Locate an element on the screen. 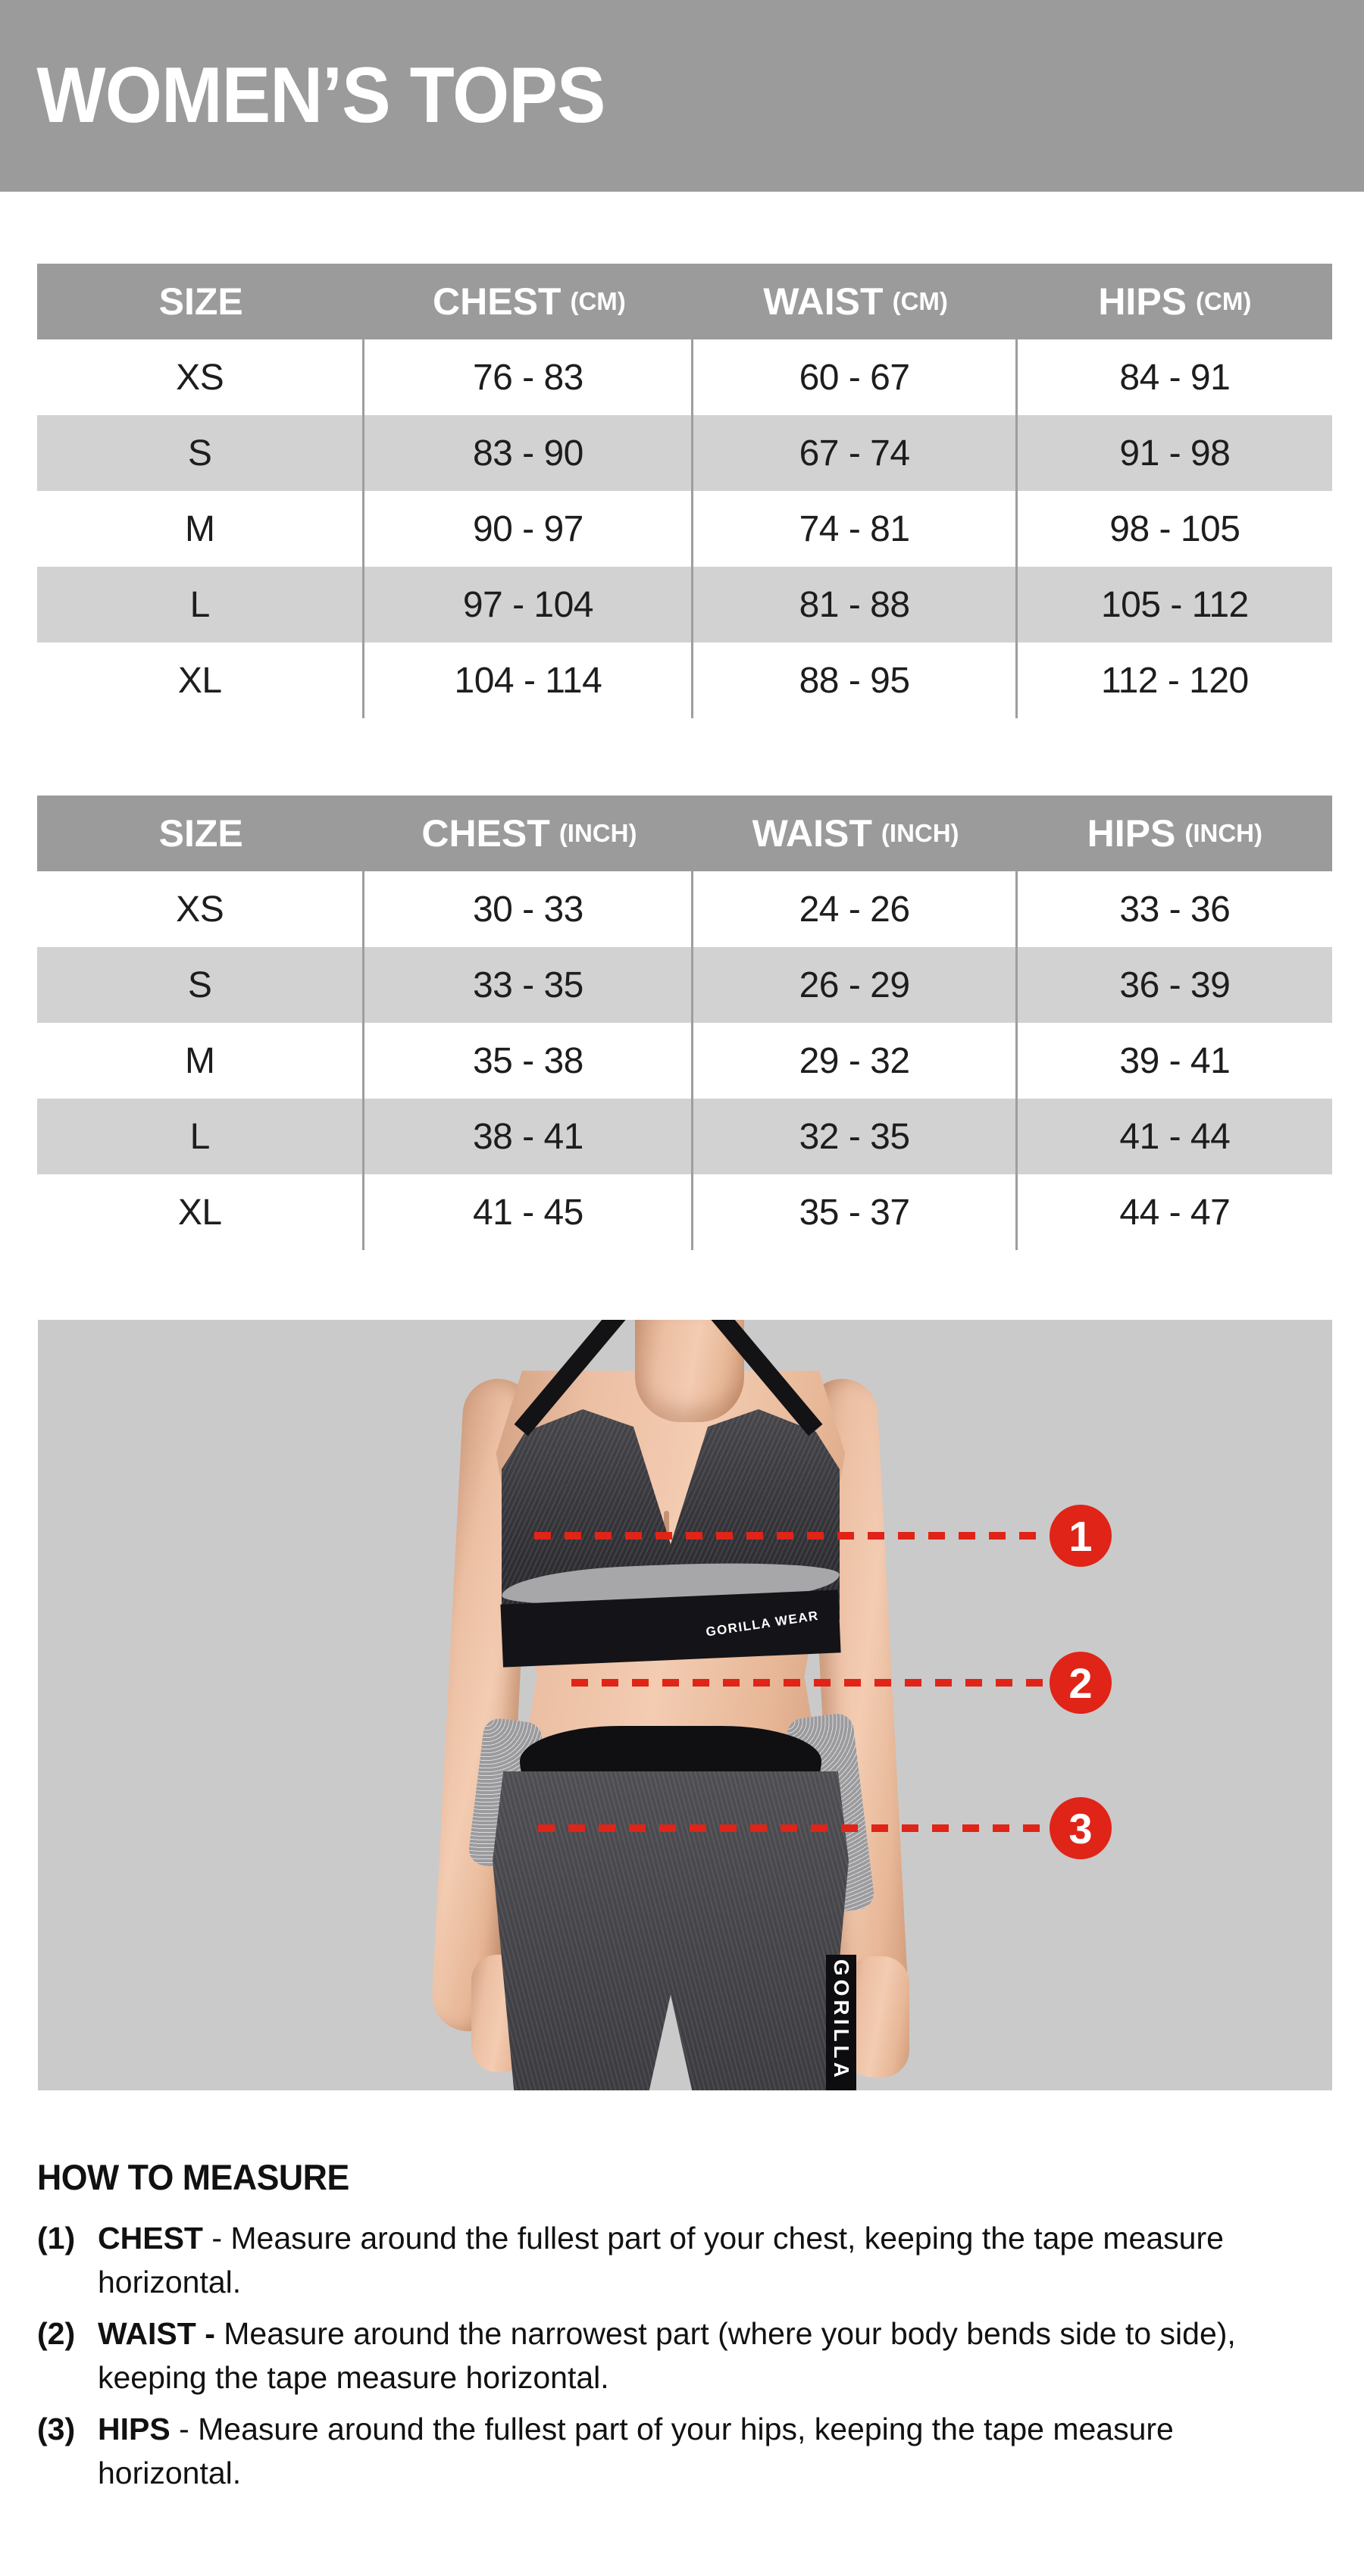 The height and width of the screenshot is (2576, 1364). table-row: L 38 - 41 32 - 35 41 - 44 is located at coordinates (684, 1136).